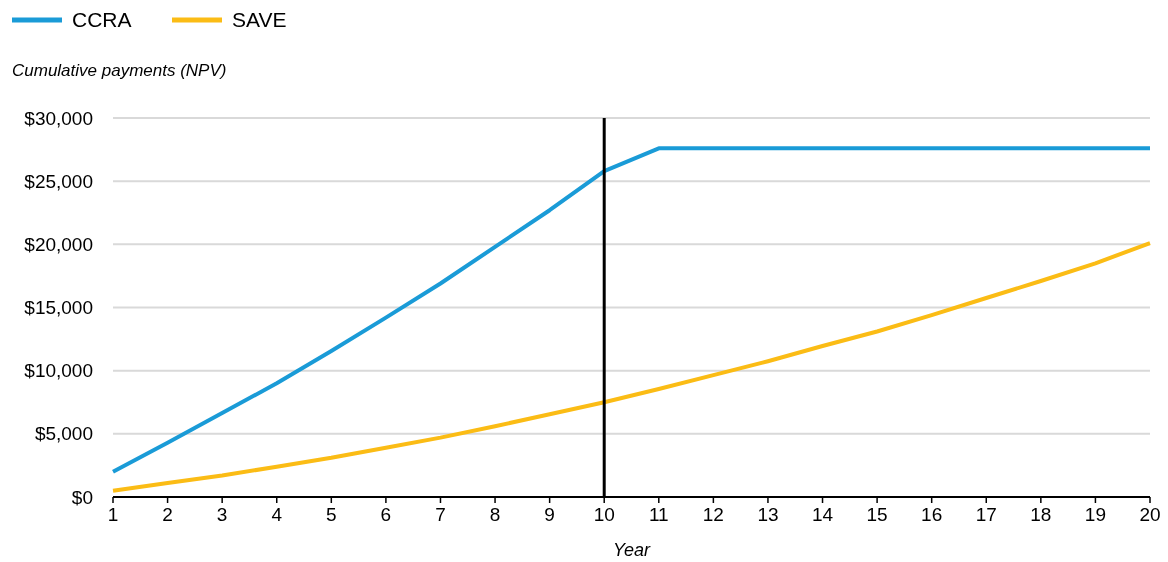 This screenshot has width=1168, height=562. Describe the element at coordinates (63, 434) in the screenshot. I see `y-tick-label: $5,000` at that location.